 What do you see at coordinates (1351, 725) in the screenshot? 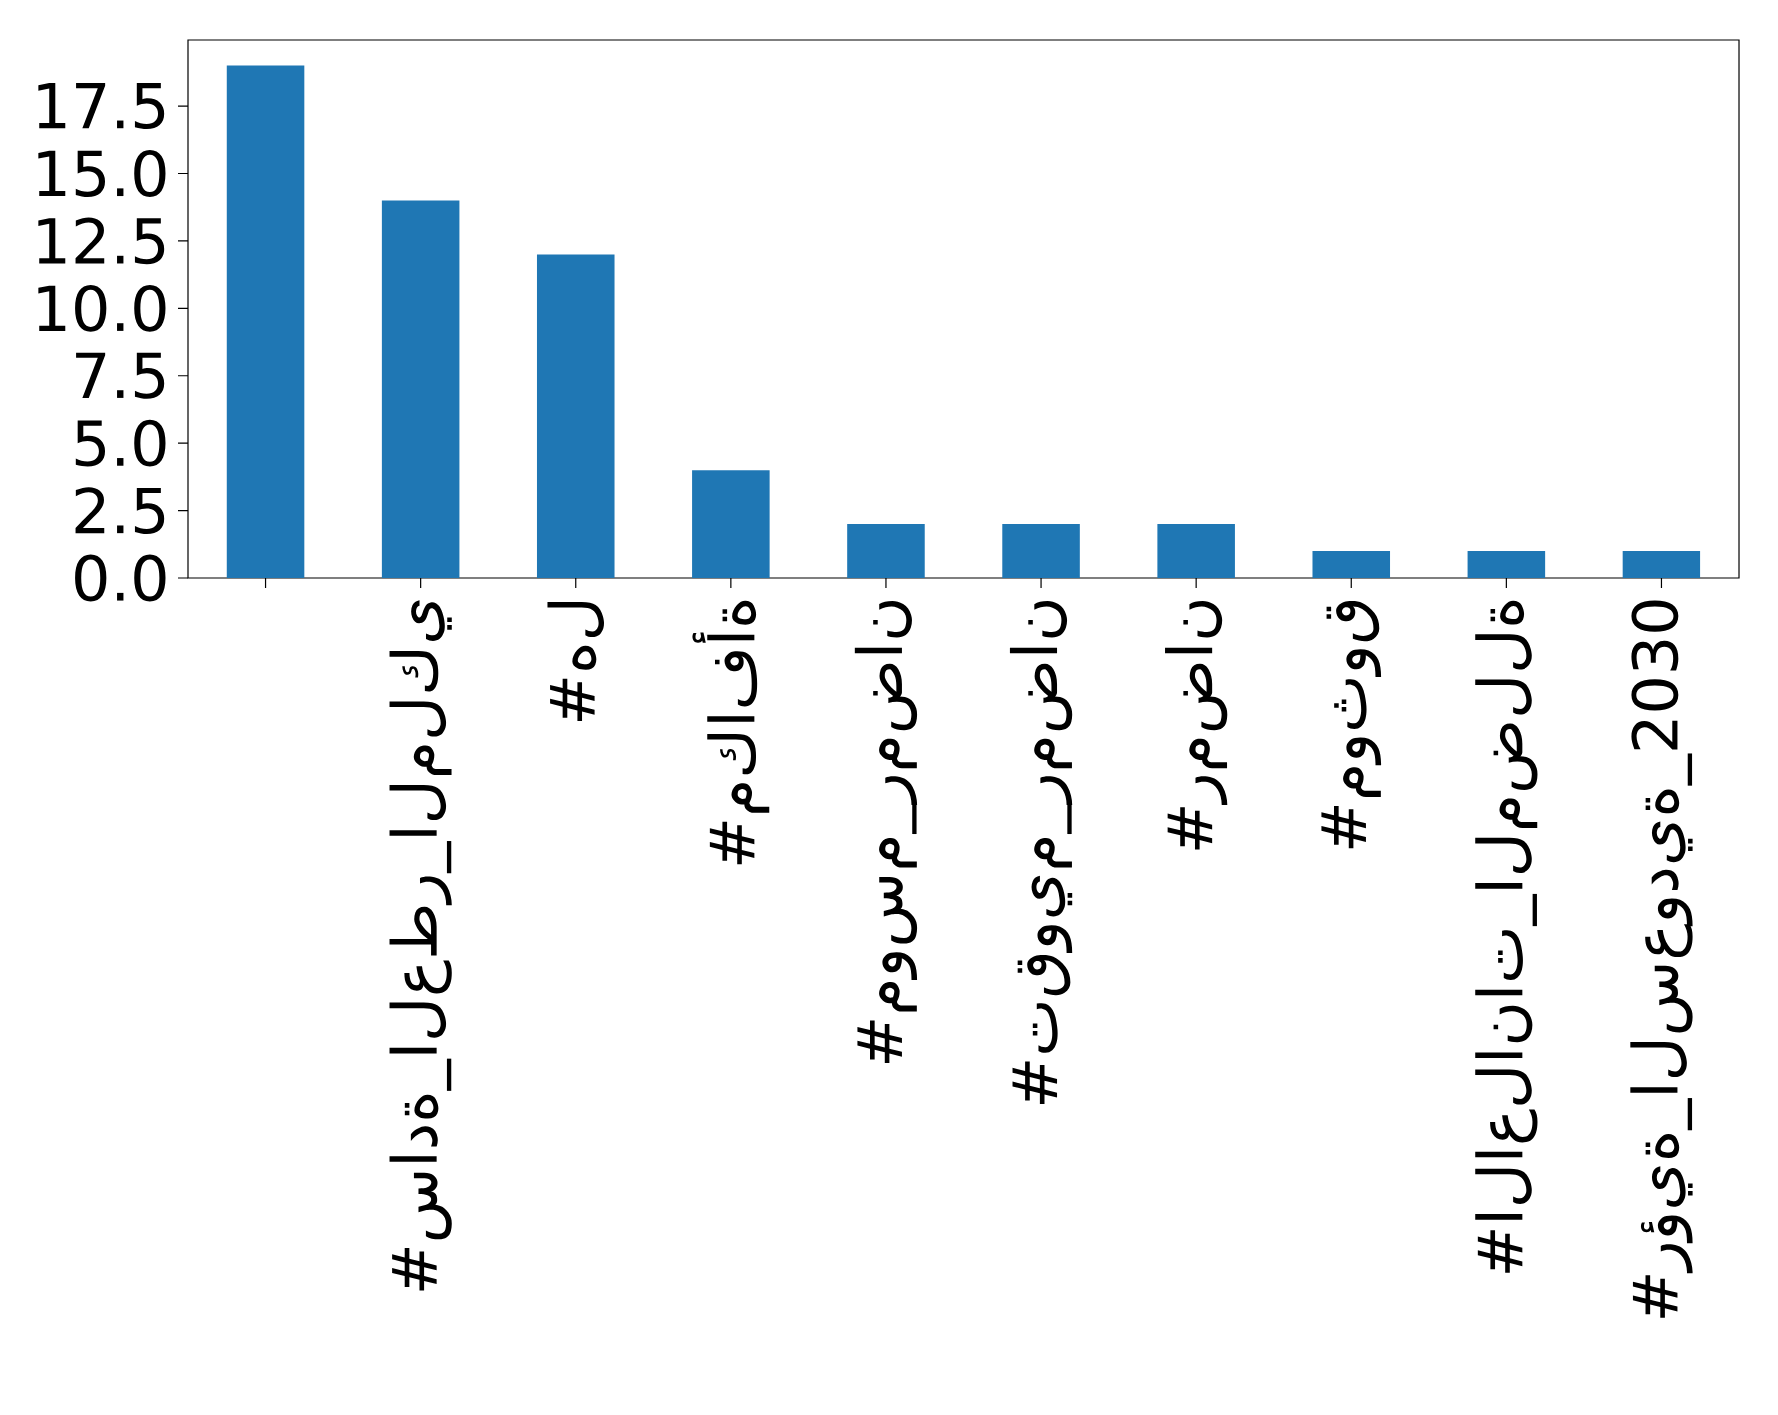
I see `x-tick-label: #موثوق` at bounding box center [1351, 725].